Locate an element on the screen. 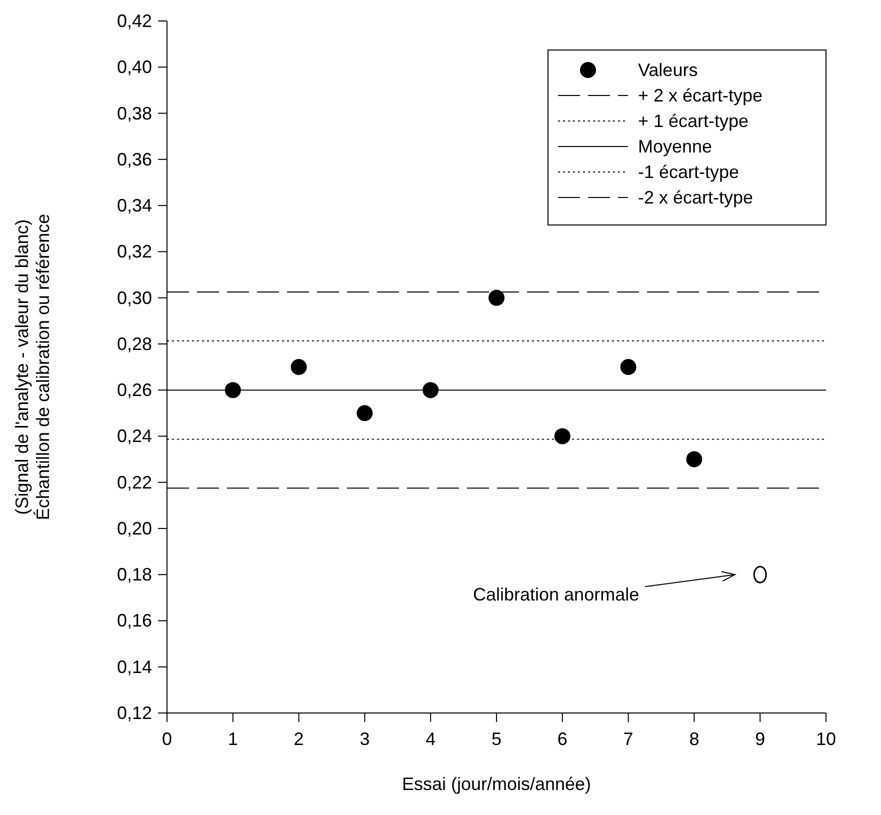 This screenshot has height=815, width=881. y-tick-label: 0,18 is located at coordinates (134, 574).